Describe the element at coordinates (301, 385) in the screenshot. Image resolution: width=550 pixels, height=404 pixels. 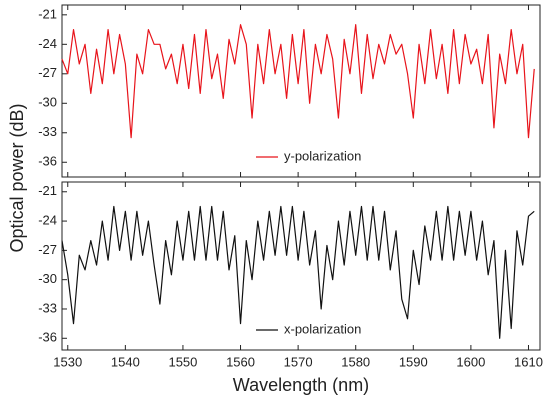
I see `x-axis-label: Wavelength (nm)` at that location.